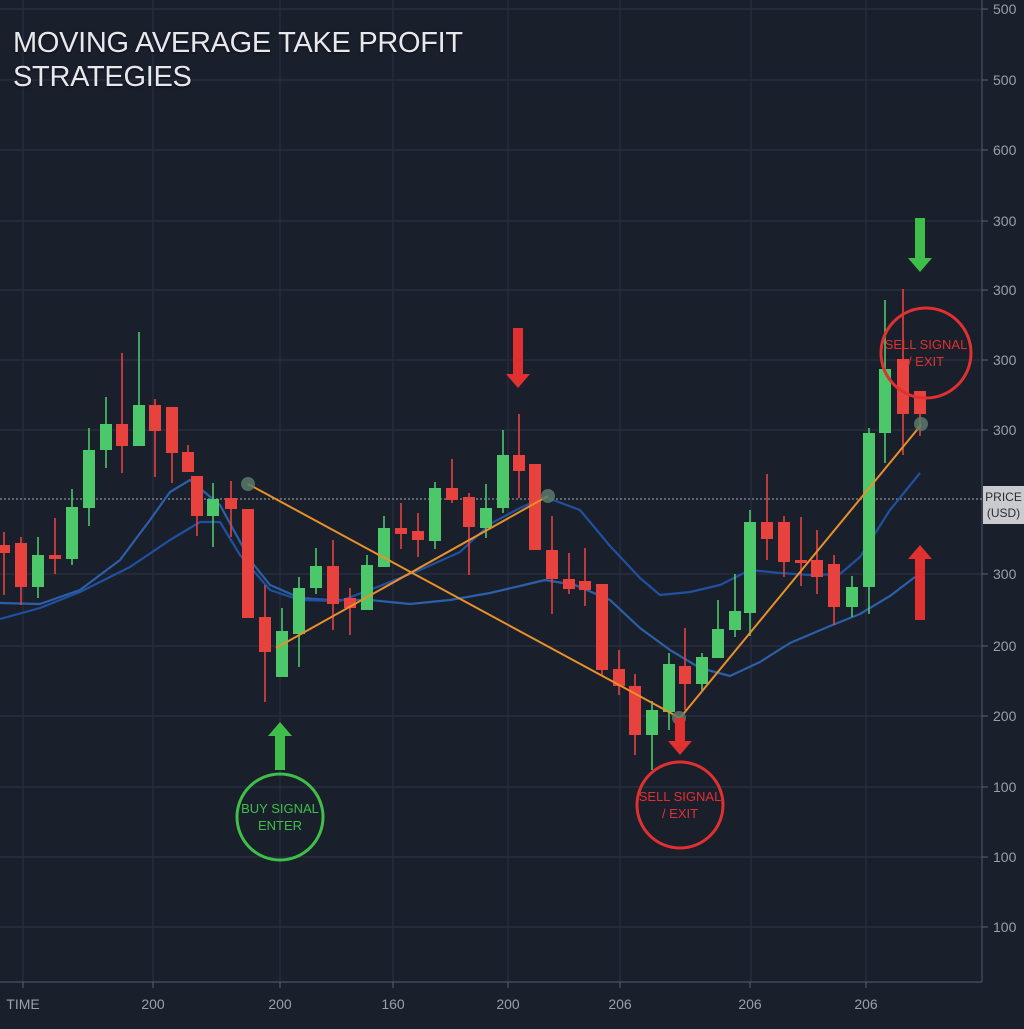  Describe the element at coordinates (102, 77) in the screenshot. I see `title-line-2: STRATEGIES` at that location.